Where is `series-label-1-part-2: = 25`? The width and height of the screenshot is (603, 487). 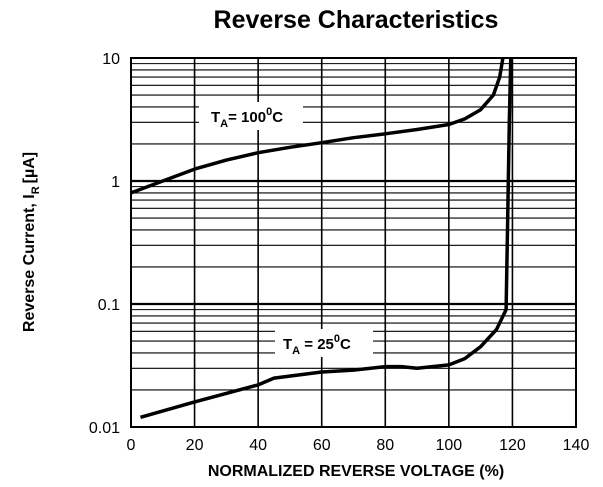
series-label-1-part-2: = 25 is located at coordinates (317, 344).